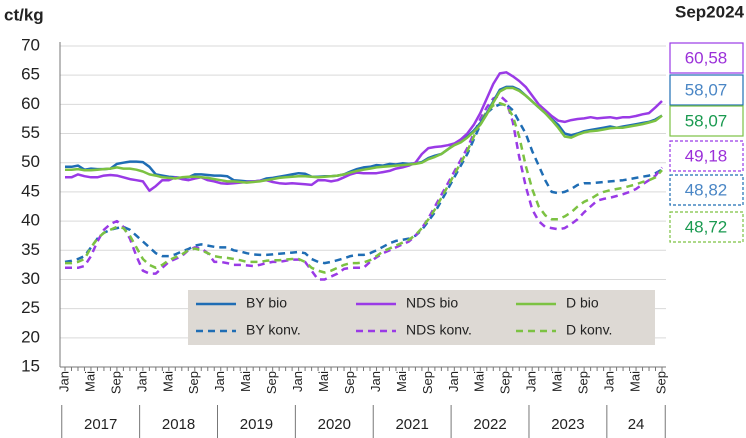  I want to click on year-label: 24, so click(636, 424).